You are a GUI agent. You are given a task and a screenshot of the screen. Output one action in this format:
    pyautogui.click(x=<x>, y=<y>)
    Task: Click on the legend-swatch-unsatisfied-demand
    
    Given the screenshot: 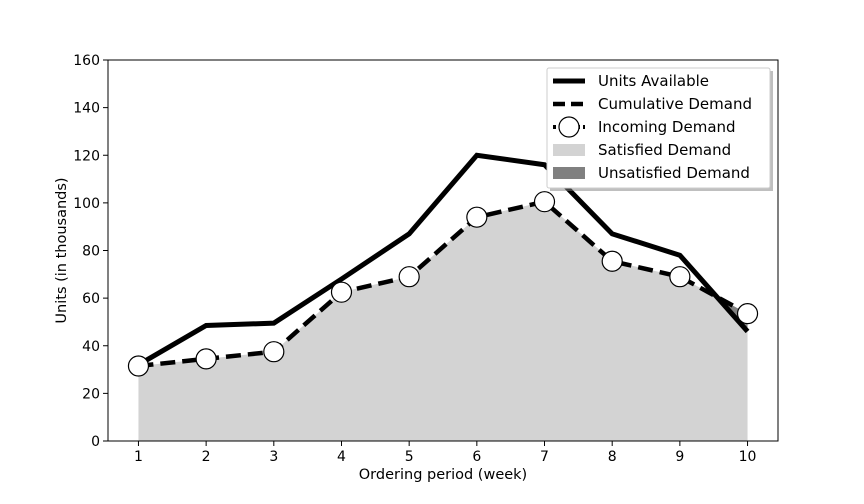 What is the action you would take?
    pyautogui.click(x=569, y=173)
    